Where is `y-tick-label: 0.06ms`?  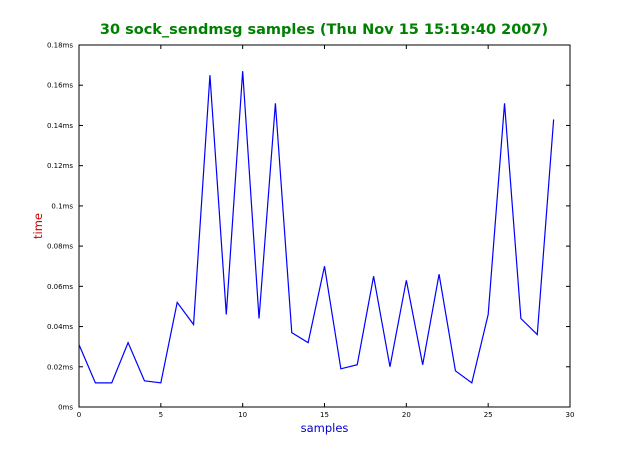 y-tick-label: 0.06ms is located at coordinates (60, 287).